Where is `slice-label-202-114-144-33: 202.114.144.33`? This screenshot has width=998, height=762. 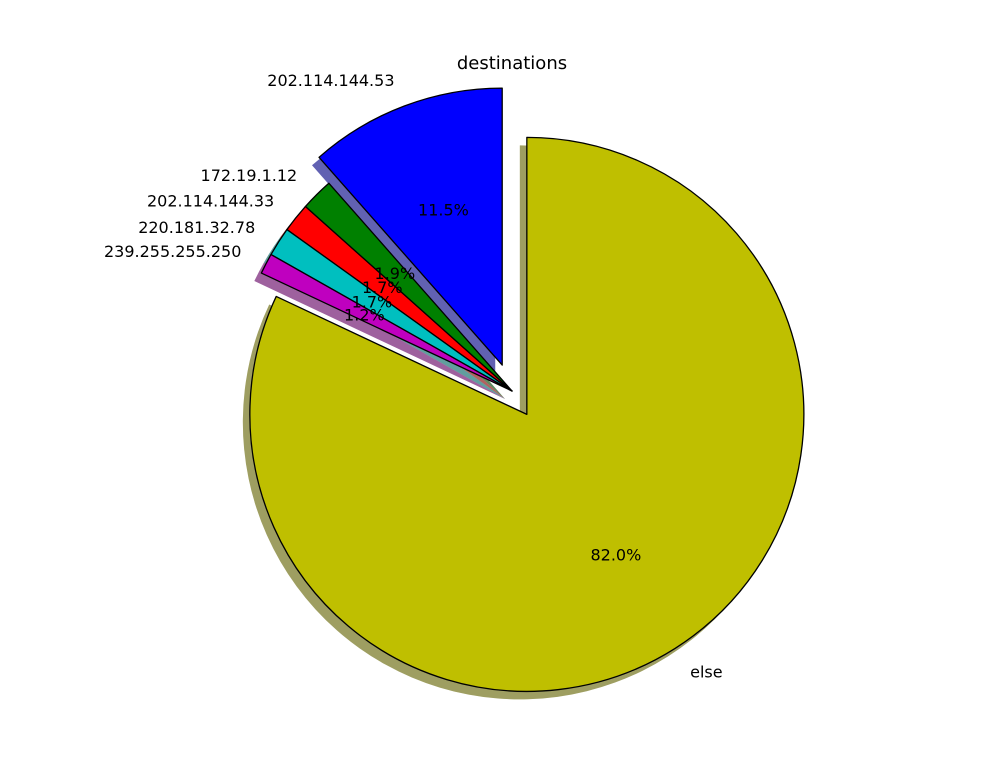
slice-label-202-114-144-33: 202.114.144.33 is located at coordinates (210, 200).